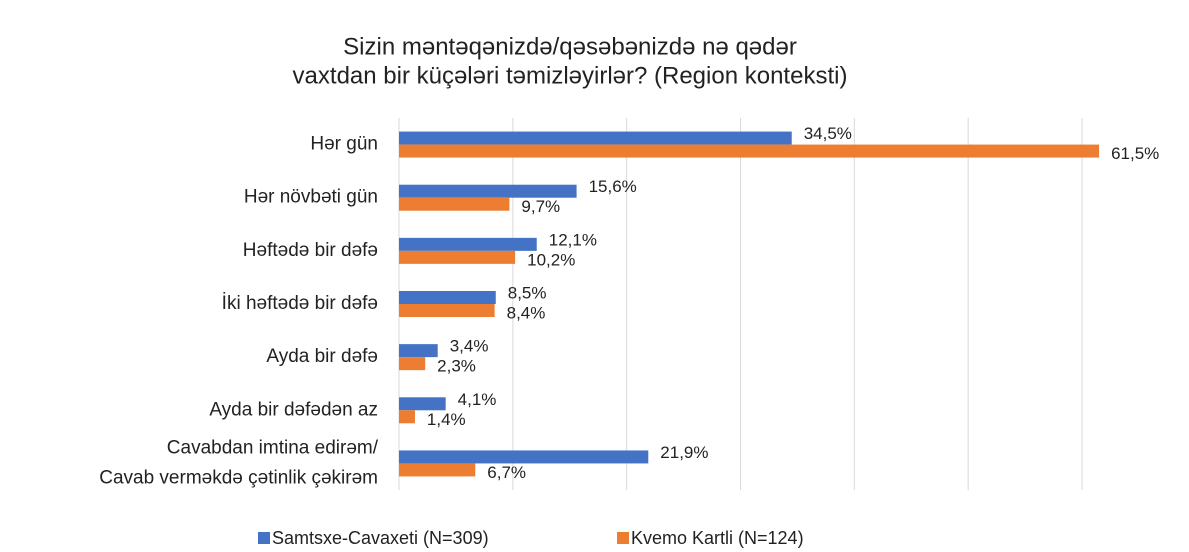 This screenshot has height=552, width=1189. I want to click on value-label: 6,7%, so click(506, 472).